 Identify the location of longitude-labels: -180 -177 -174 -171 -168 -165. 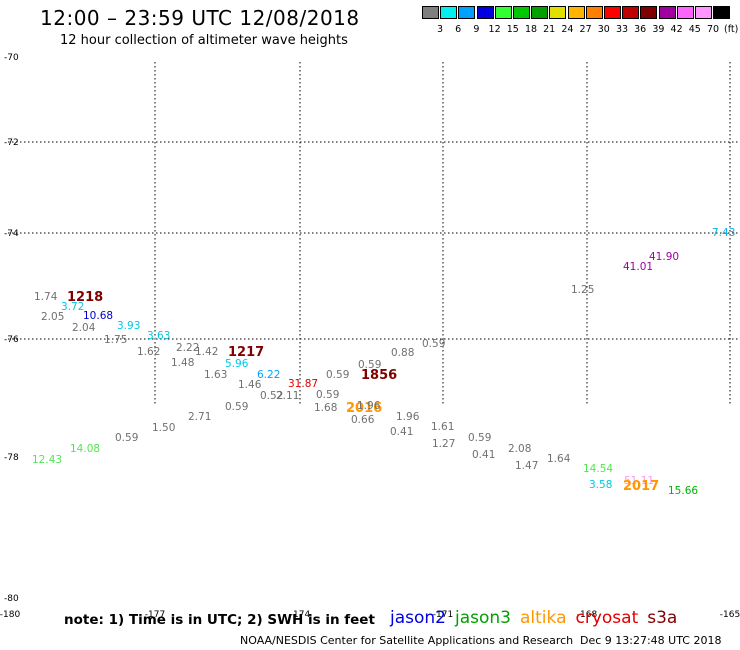
(370, 615).